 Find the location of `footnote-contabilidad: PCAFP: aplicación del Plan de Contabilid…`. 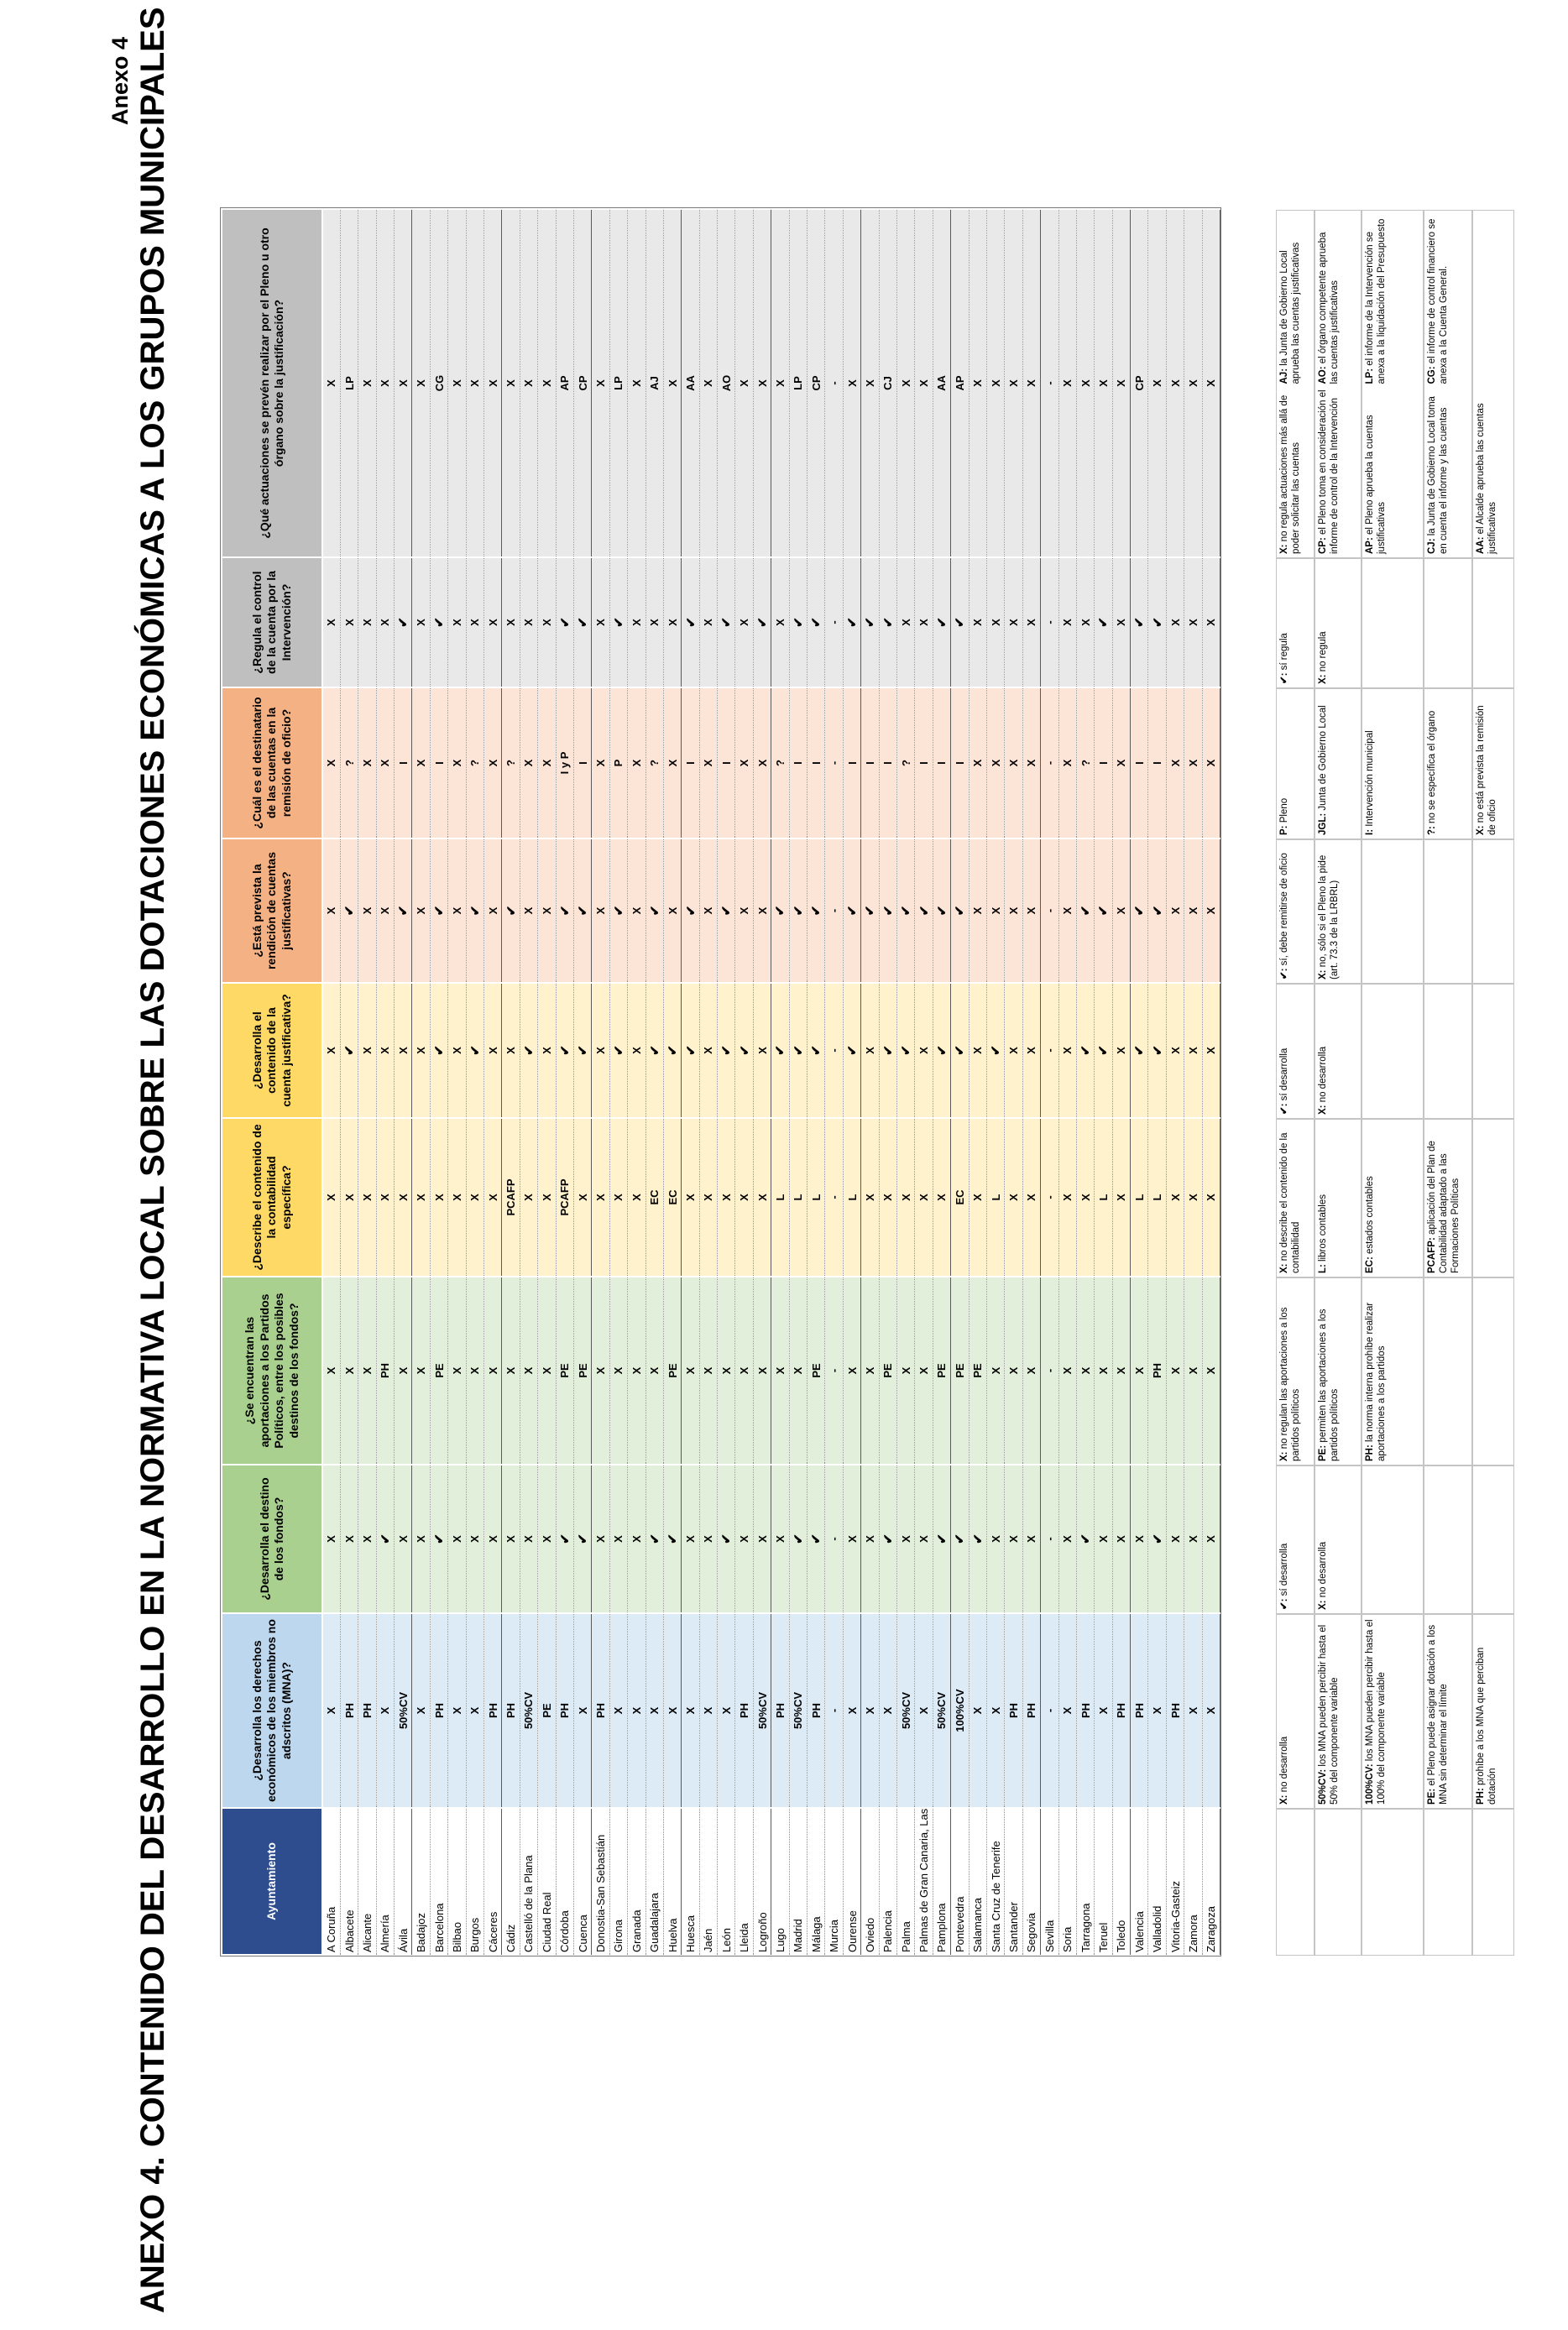

footnote-contabilidad: PCAFP: aplicación del Plan de Contabilid… is located at coordinates (1448, 1198).